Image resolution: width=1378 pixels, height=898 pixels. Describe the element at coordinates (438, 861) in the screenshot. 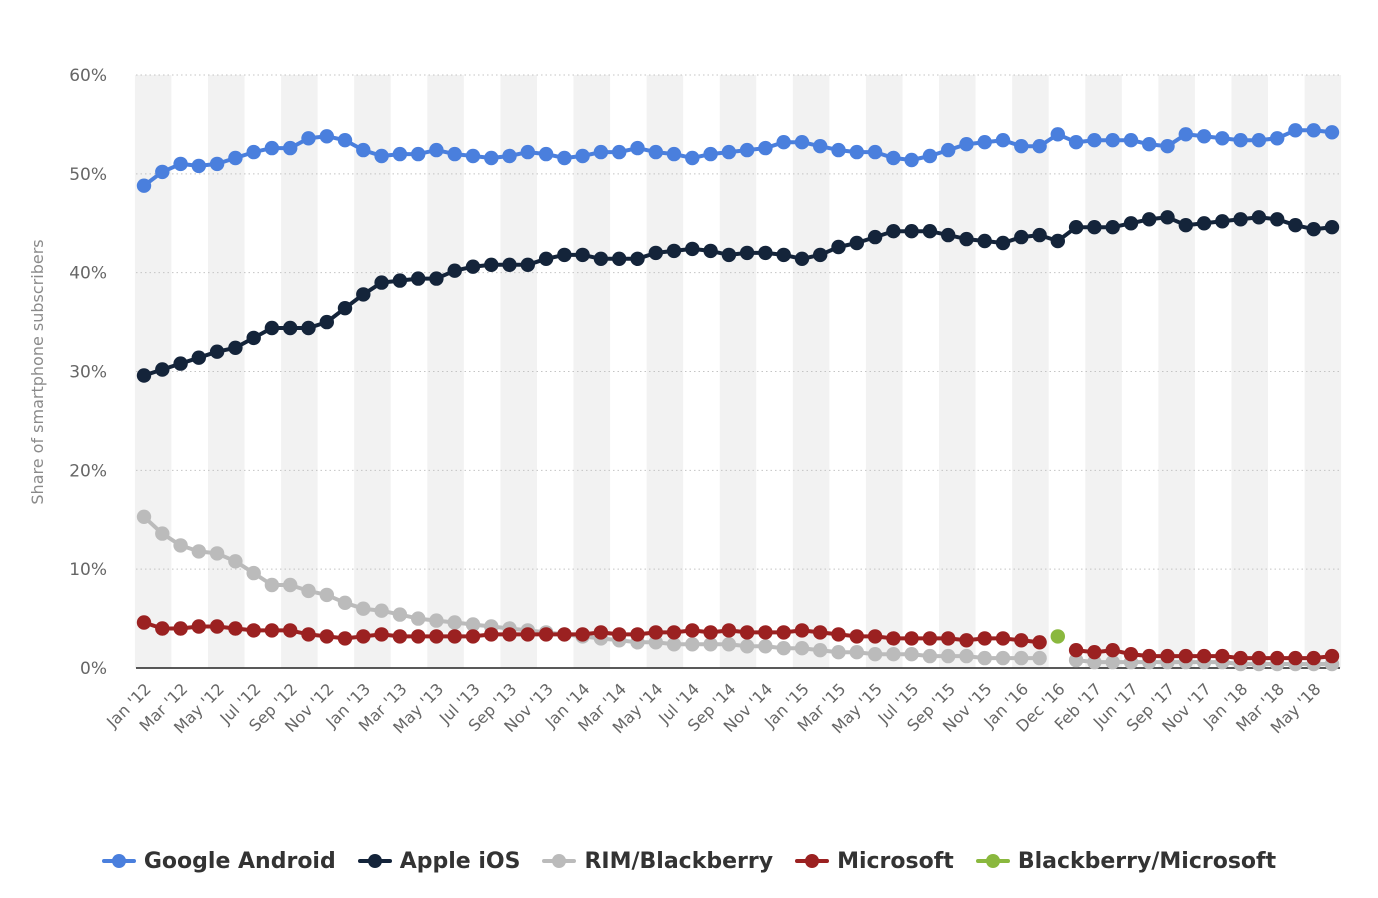

I see `legend-item-apple-ios: Apple iOS` at that location.